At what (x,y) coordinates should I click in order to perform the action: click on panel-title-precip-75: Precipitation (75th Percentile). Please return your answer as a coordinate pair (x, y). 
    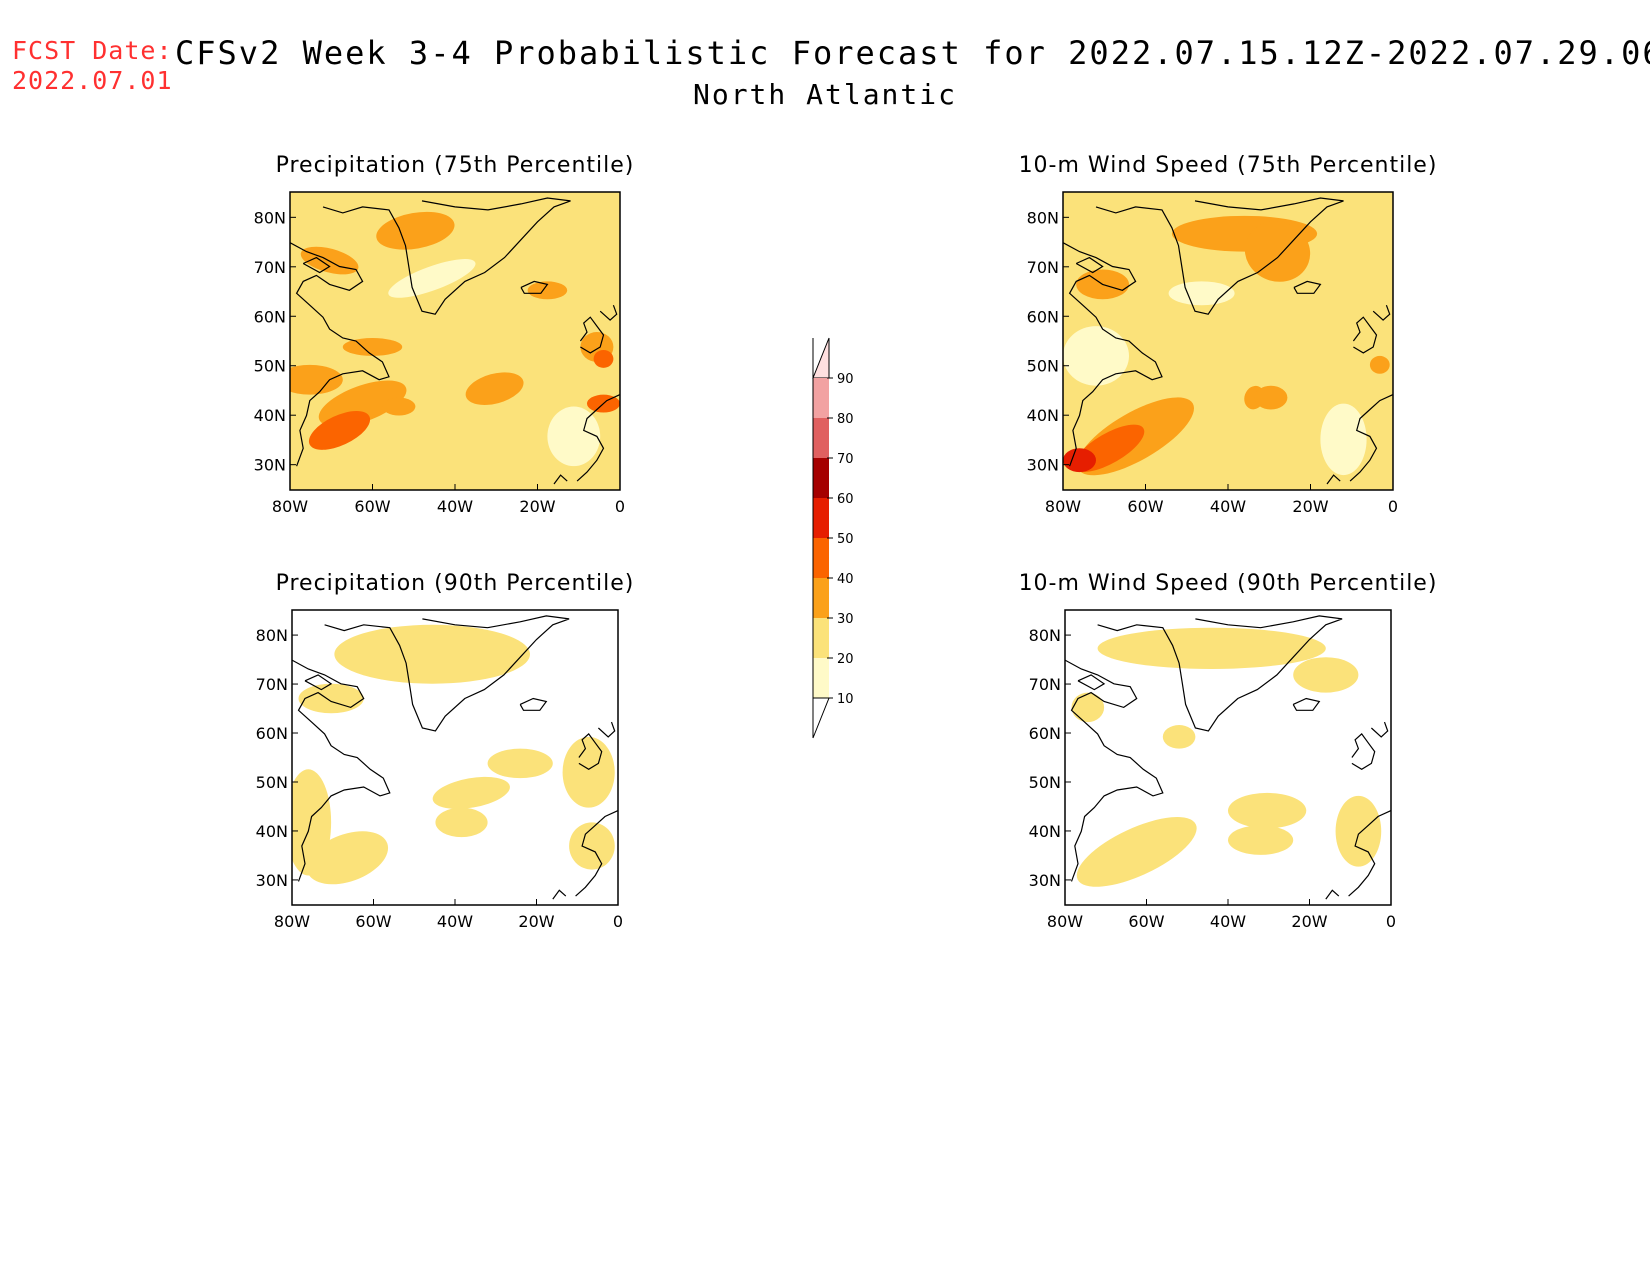
    Looking at the image, I should click on (455, 165).